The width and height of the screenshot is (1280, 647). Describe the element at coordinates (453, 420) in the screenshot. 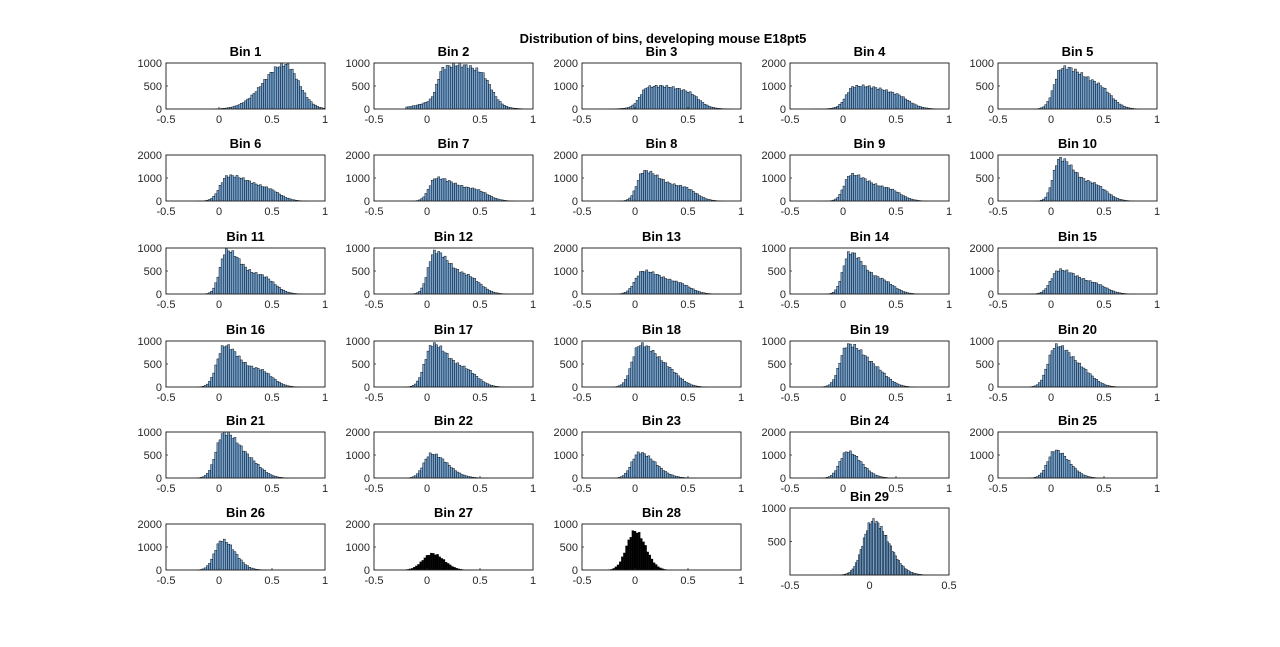

I see `subplot-title: Bin 22` at that location.